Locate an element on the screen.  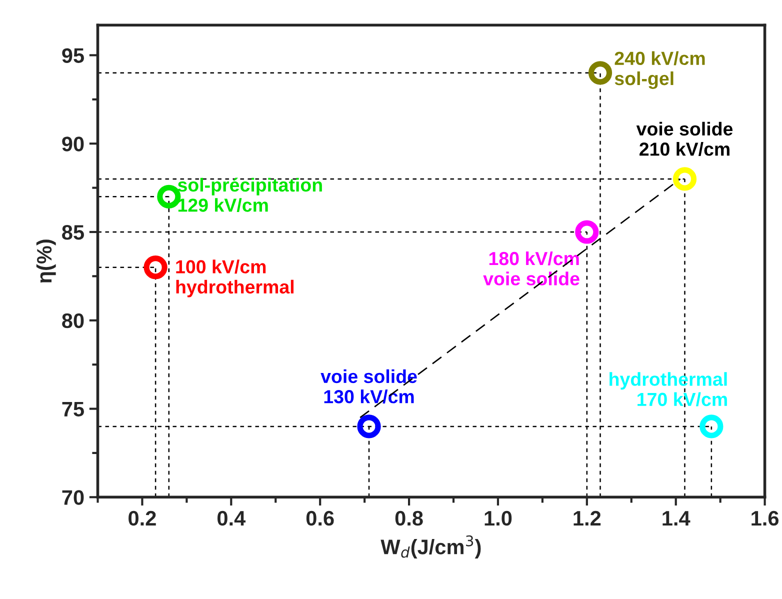
annotation: voie solide 210 kV/cm is located at coordinates (684, 139).